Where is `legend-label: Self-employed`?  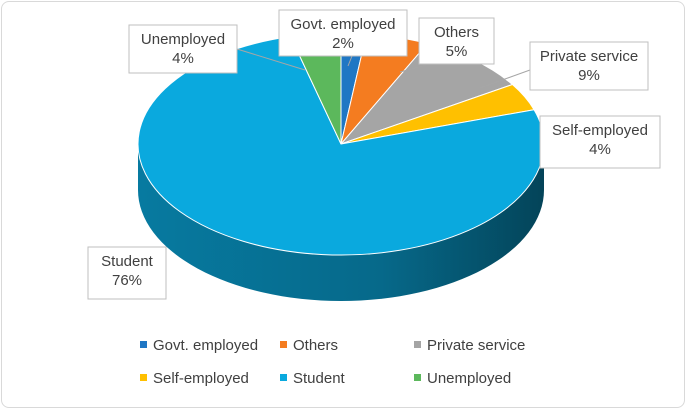 legend-label: Self-employed is located at coordinates (201, 378).